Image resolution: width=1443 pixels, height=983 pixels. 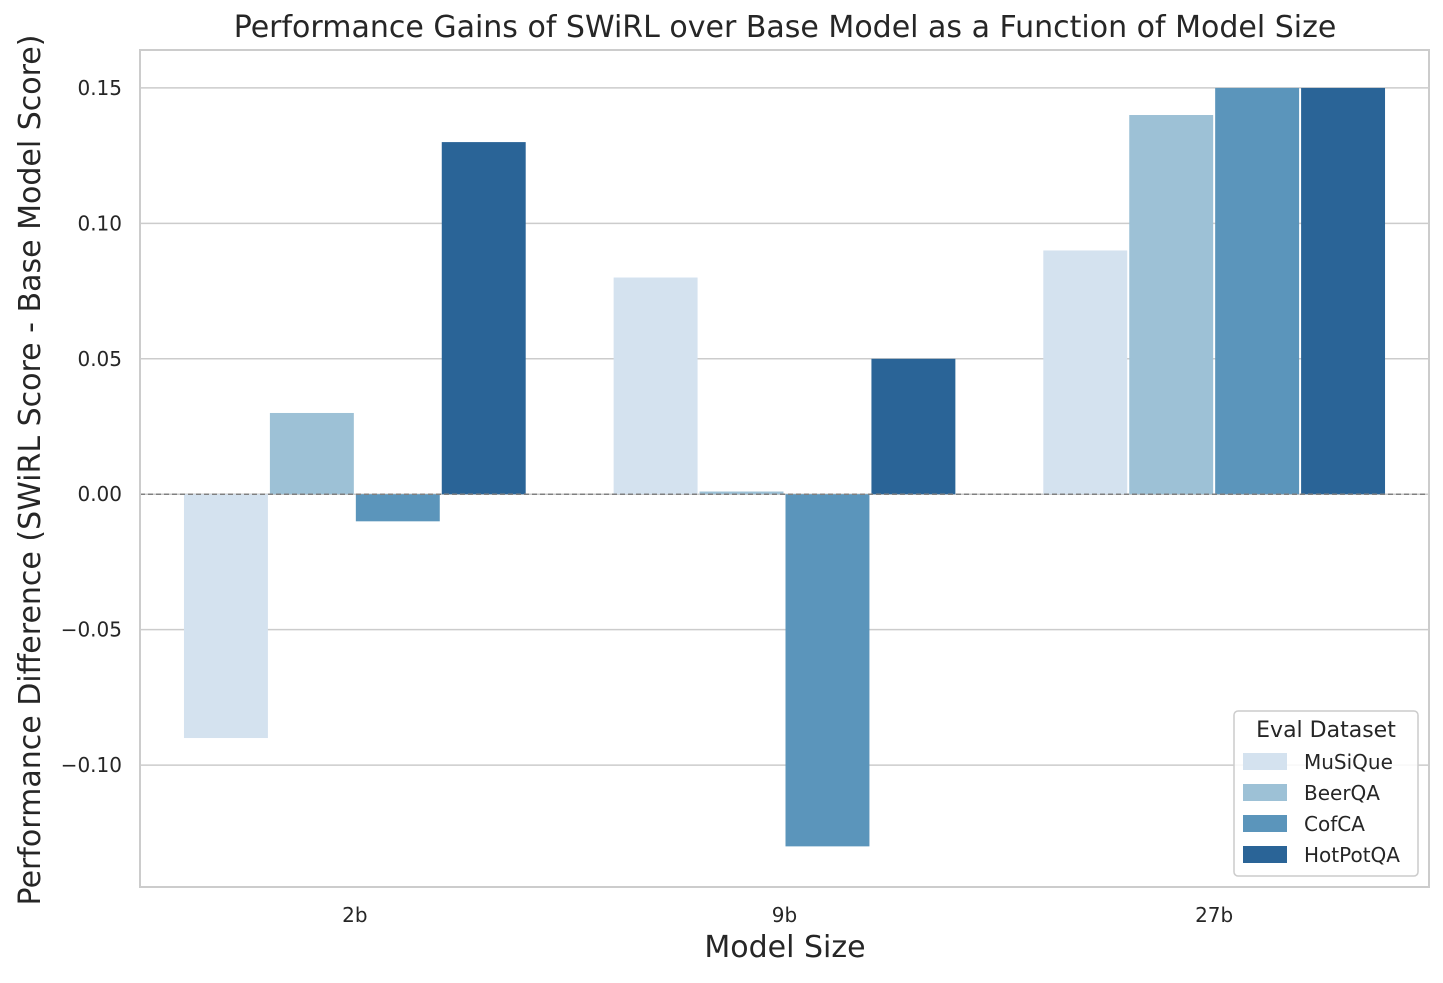 I want to click on bar-9b-hotpotqa, so click(x=913, y=426).